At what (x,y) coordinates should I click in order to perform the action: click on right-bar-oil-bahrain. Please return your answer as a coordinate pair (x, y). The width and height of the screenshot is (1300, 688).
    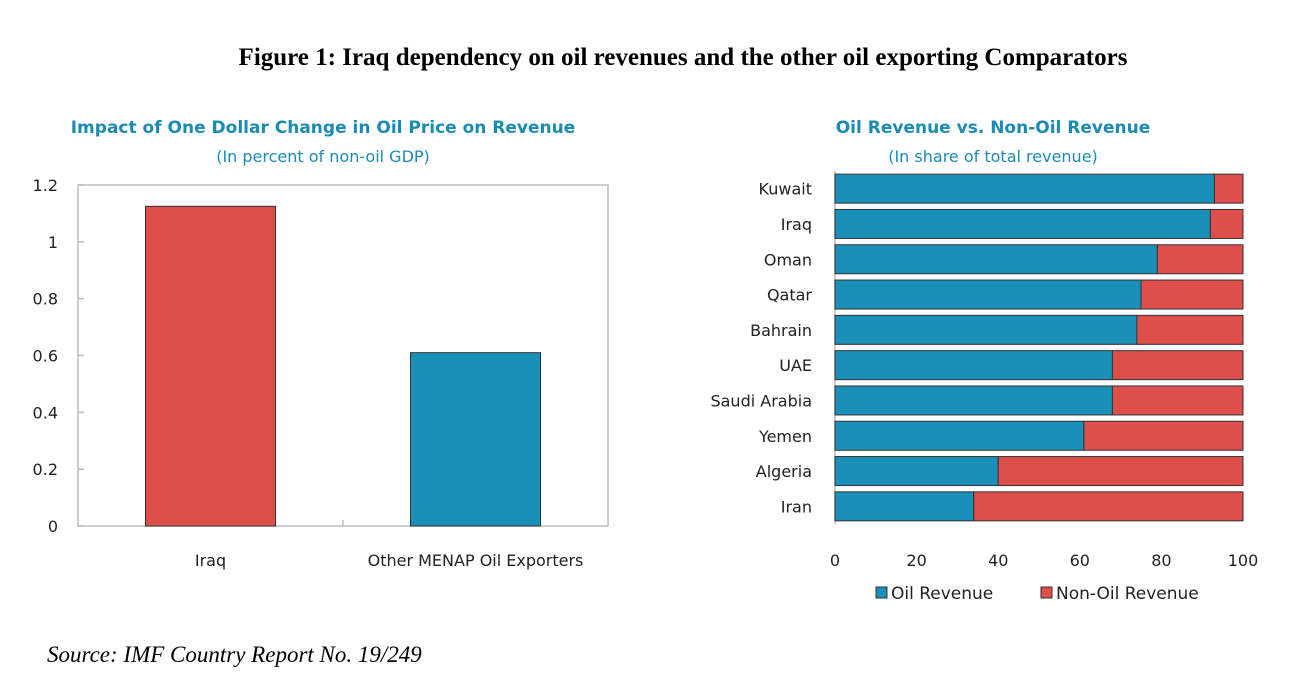
    Looking at the image, I should click on (986, 329).